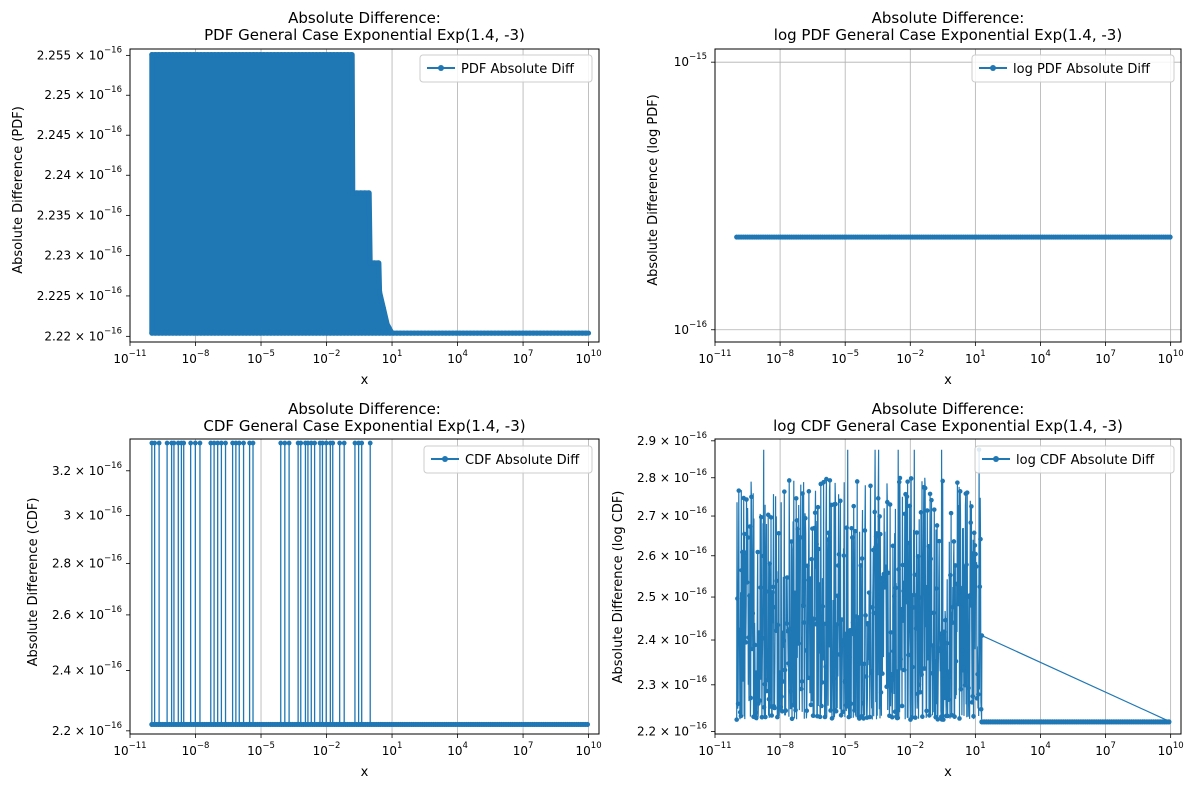  Describe the element at coordinates (910, 357) in the screenshot. I see `x-tick-label: 10⁻²` at that location.